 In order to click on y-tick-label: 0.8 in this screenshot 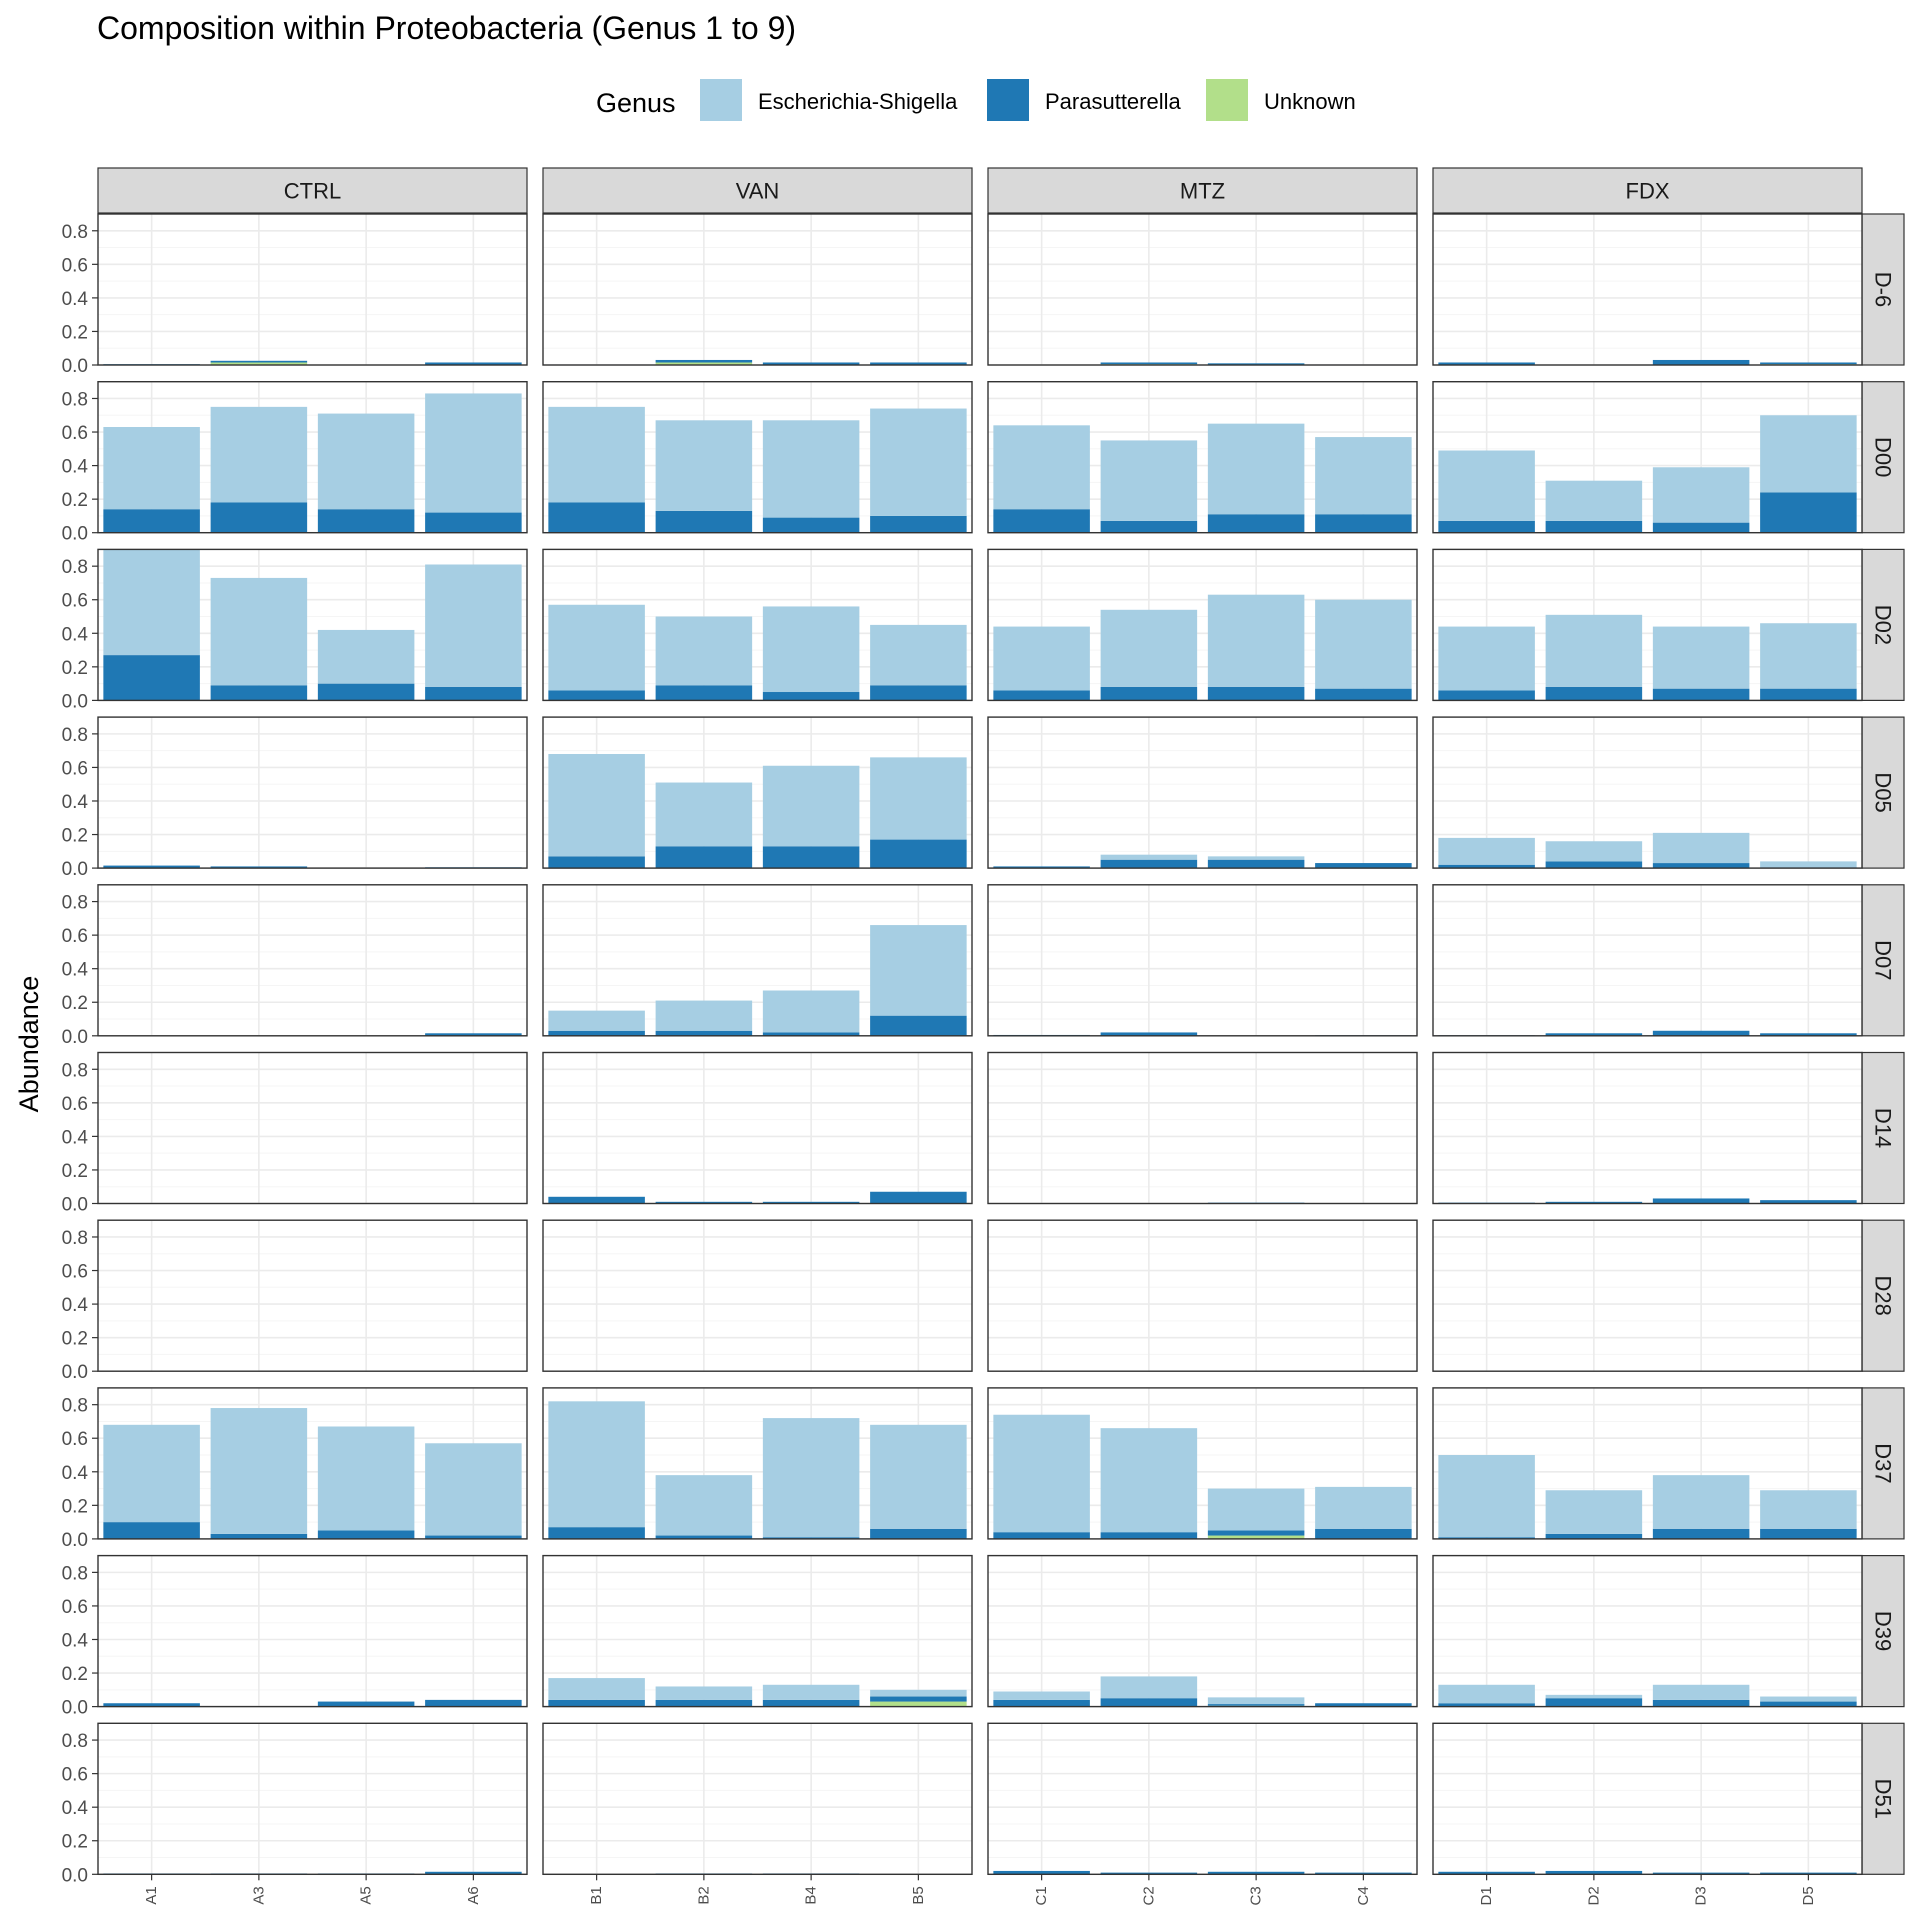, I will do `click(75, 1406)`.